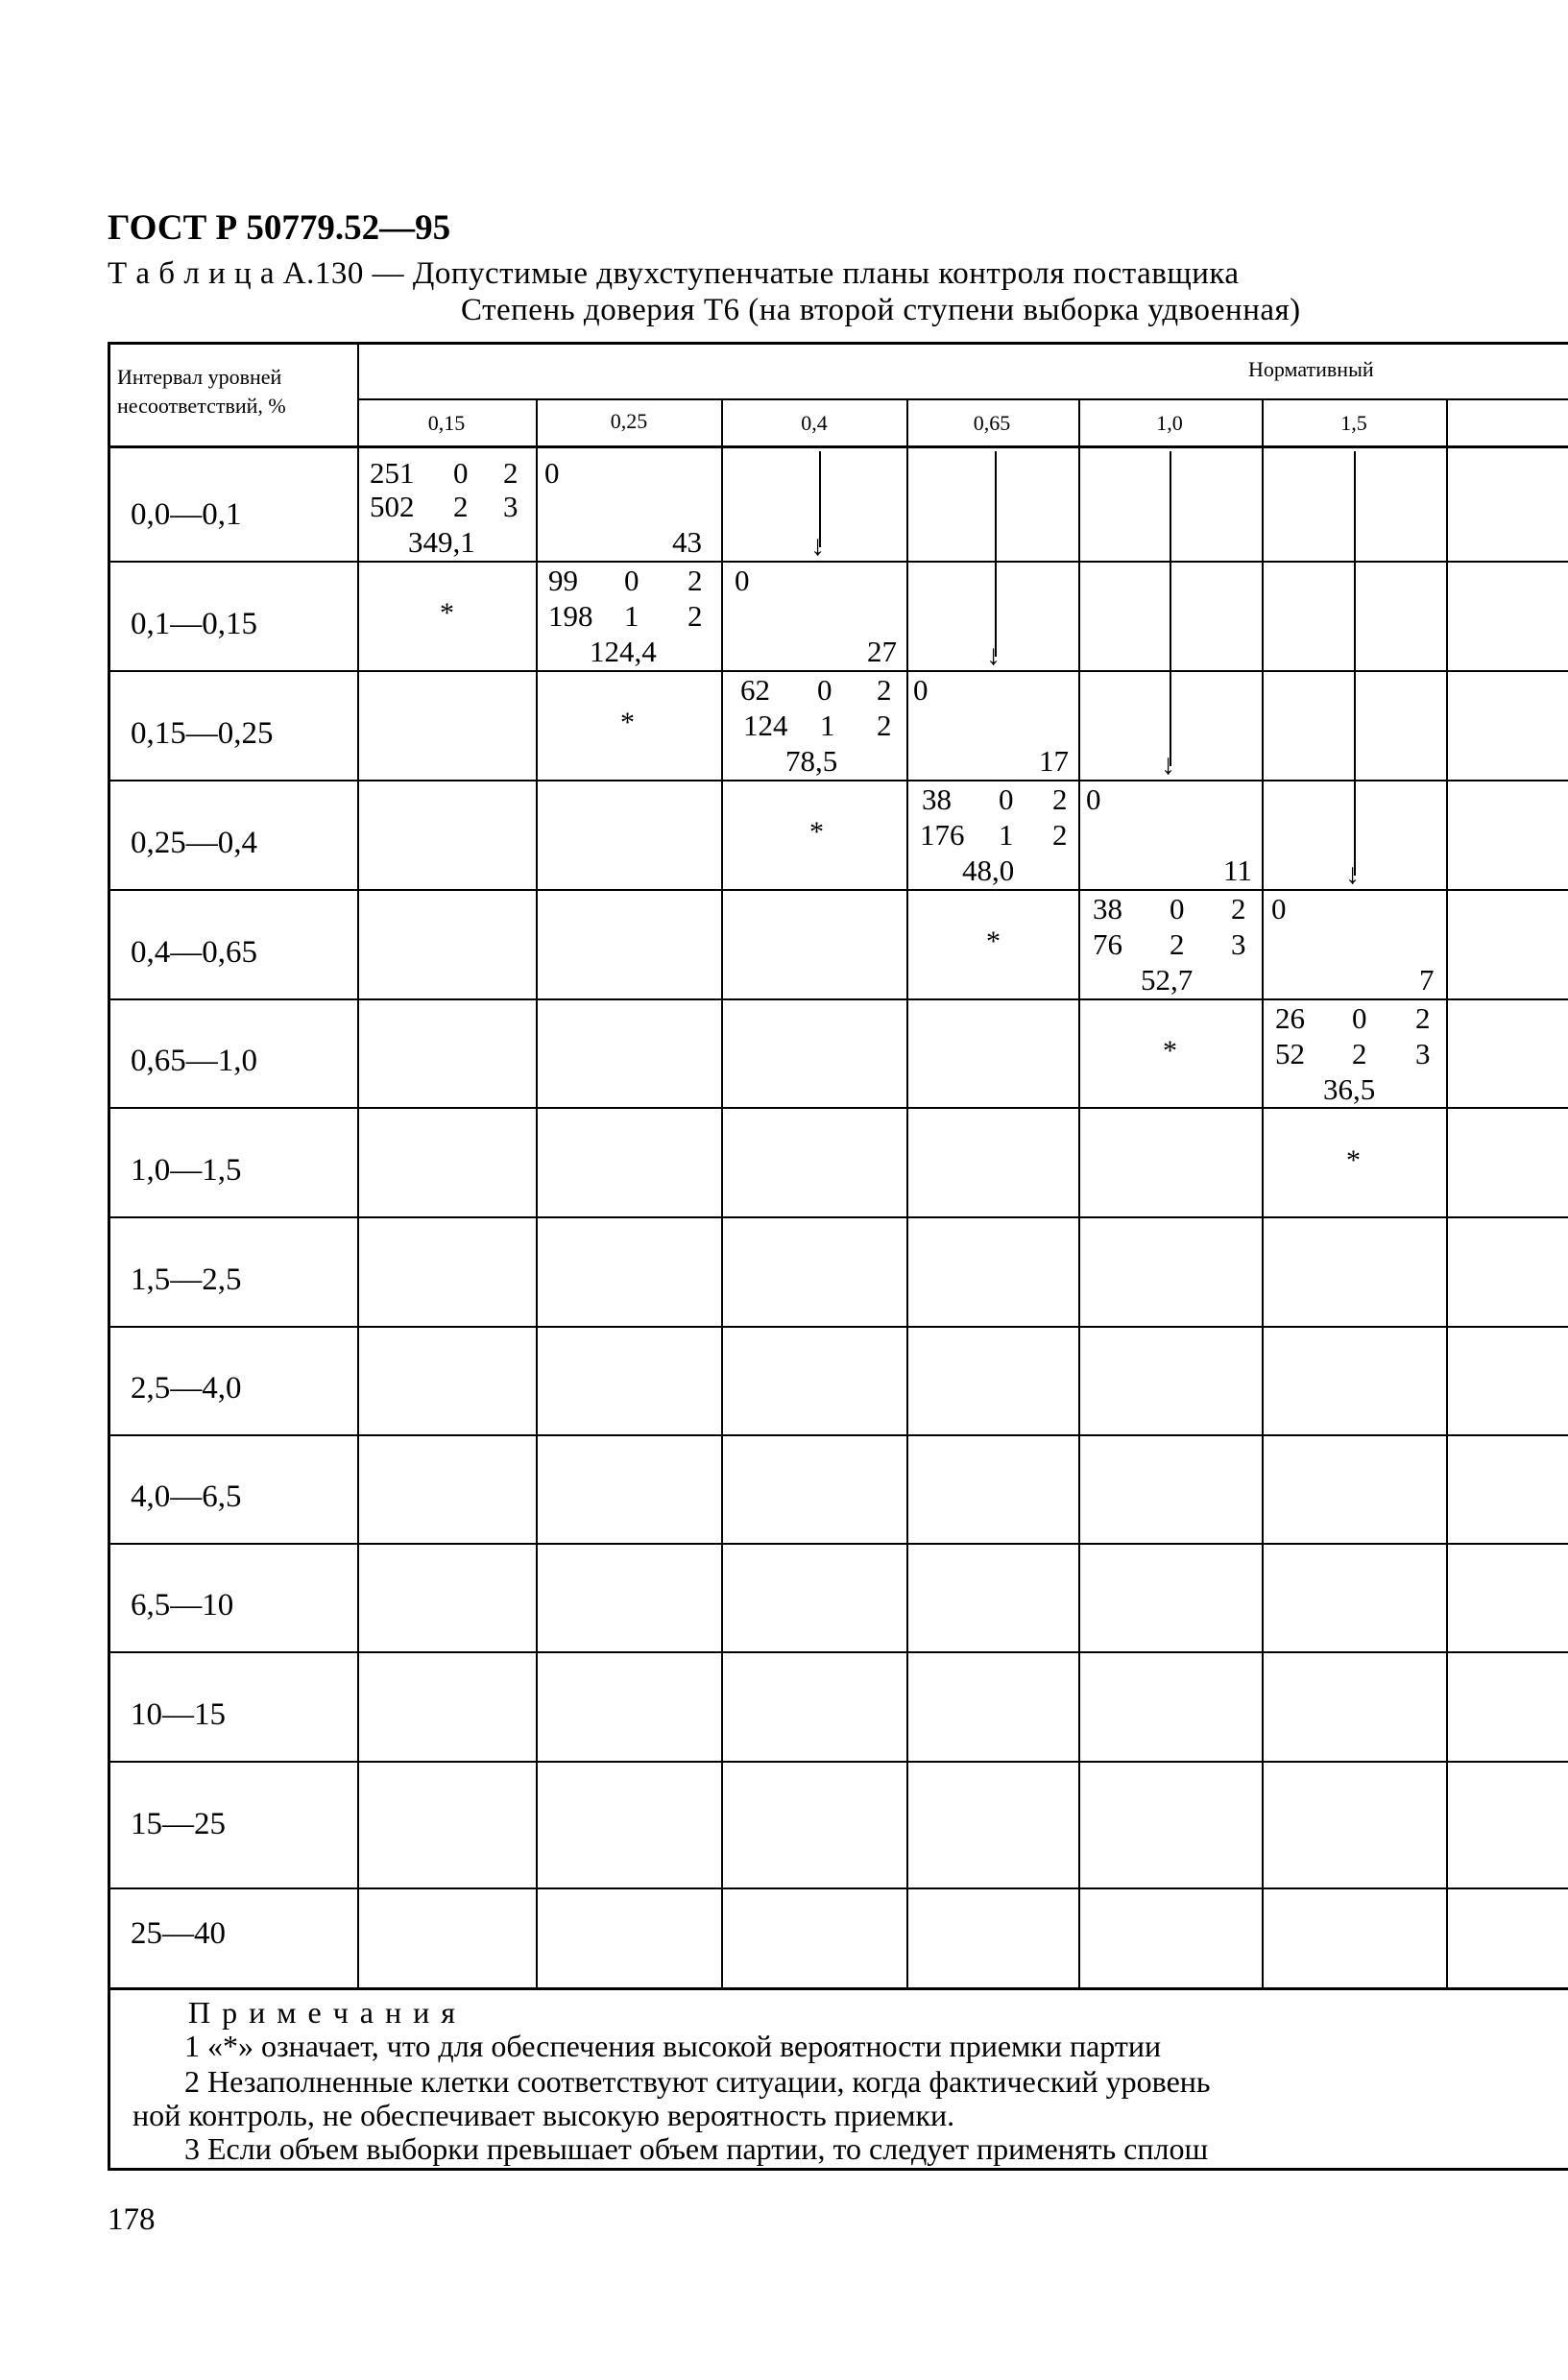 This screenshot has height=2380, width=1568. Describe the element at coordinates (194, 843) in the screenshot. I see `row-label: 0,25—0,4` at that location.